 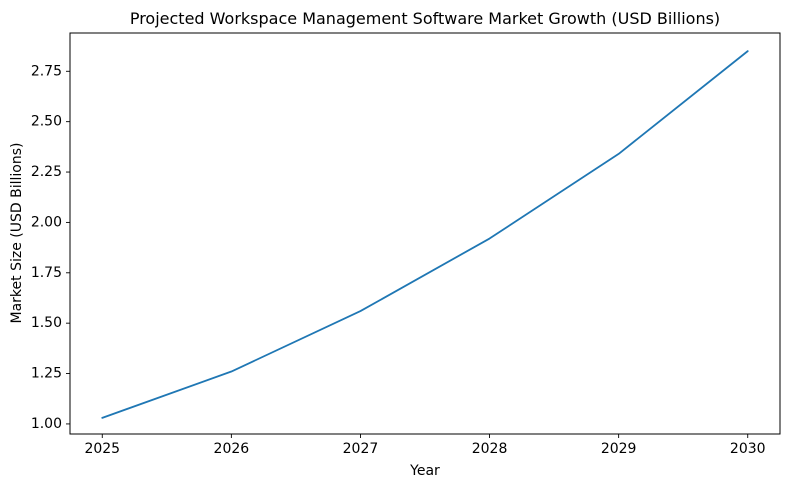 I want to click on x-tick-label: 2030, so click(x=748, y=449).